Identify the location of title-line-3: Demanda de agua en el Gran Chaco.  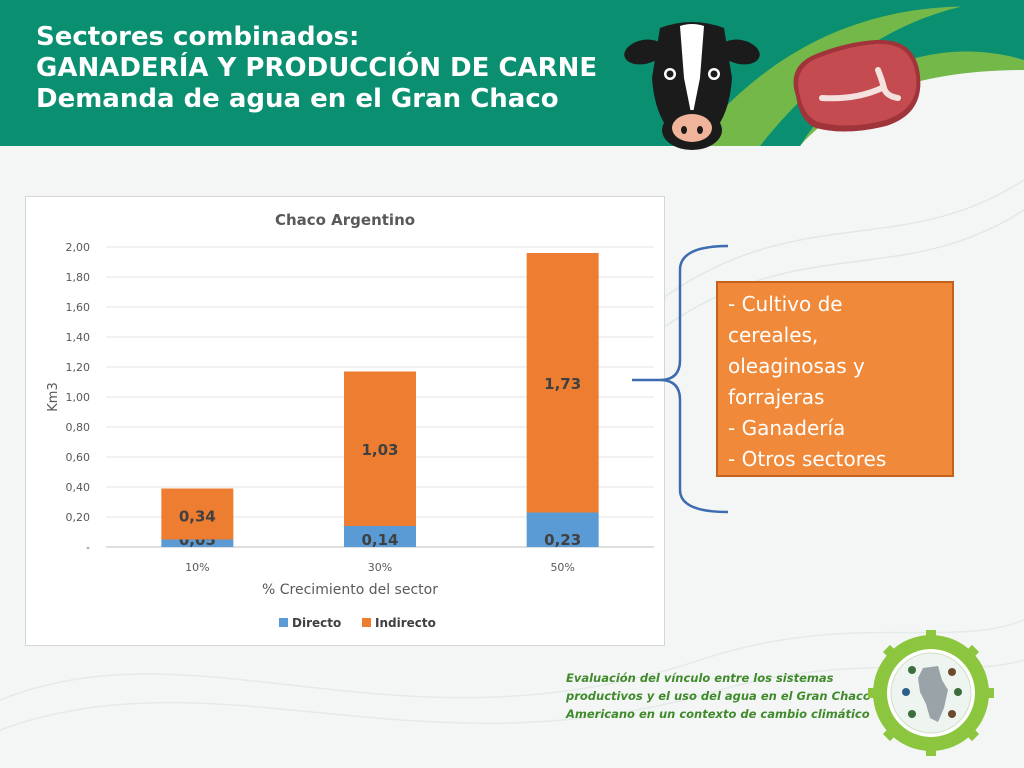
(297, 99).